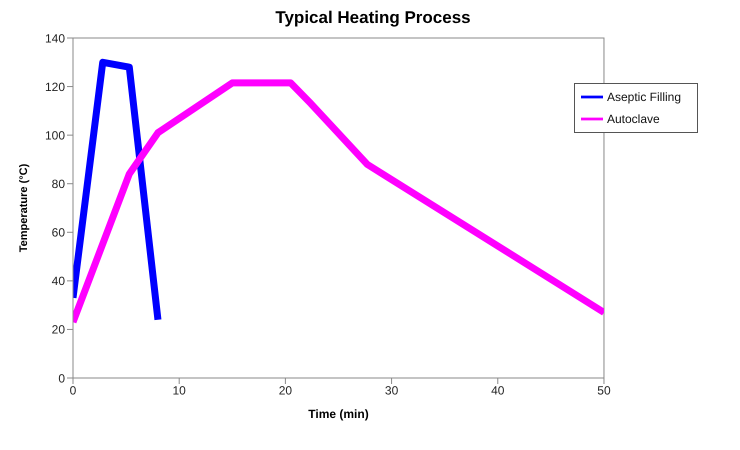  What do you see at coordinates (59, 233) in the screenshot?
I see `y-tick-label: 60` at bounding box center [59, 233].